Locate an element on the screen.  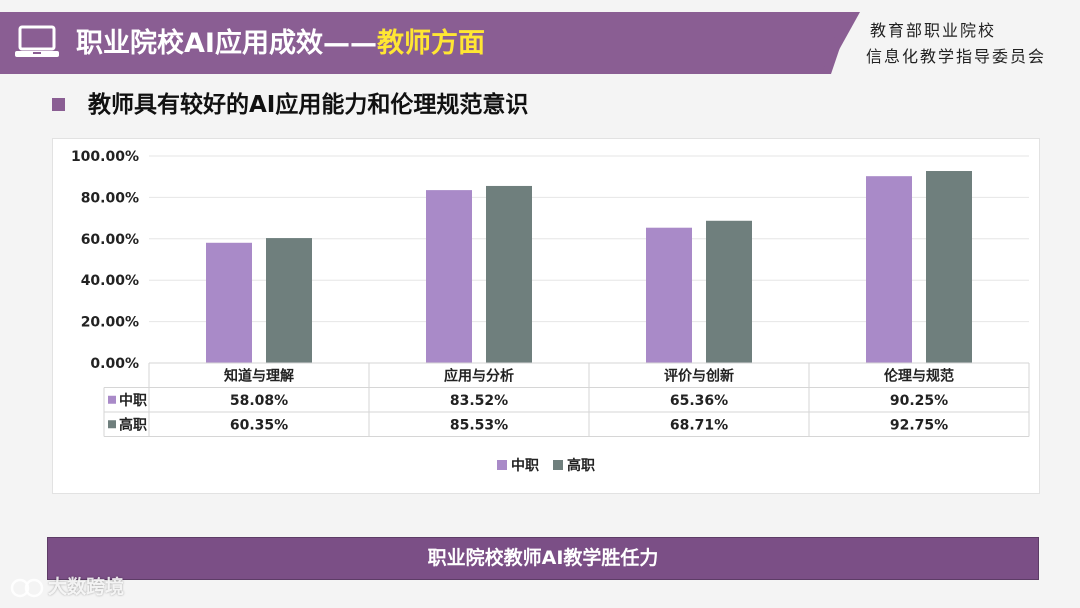
title-prefix: 职业院校AI应用成效—— is located at coordinates (226, 43).